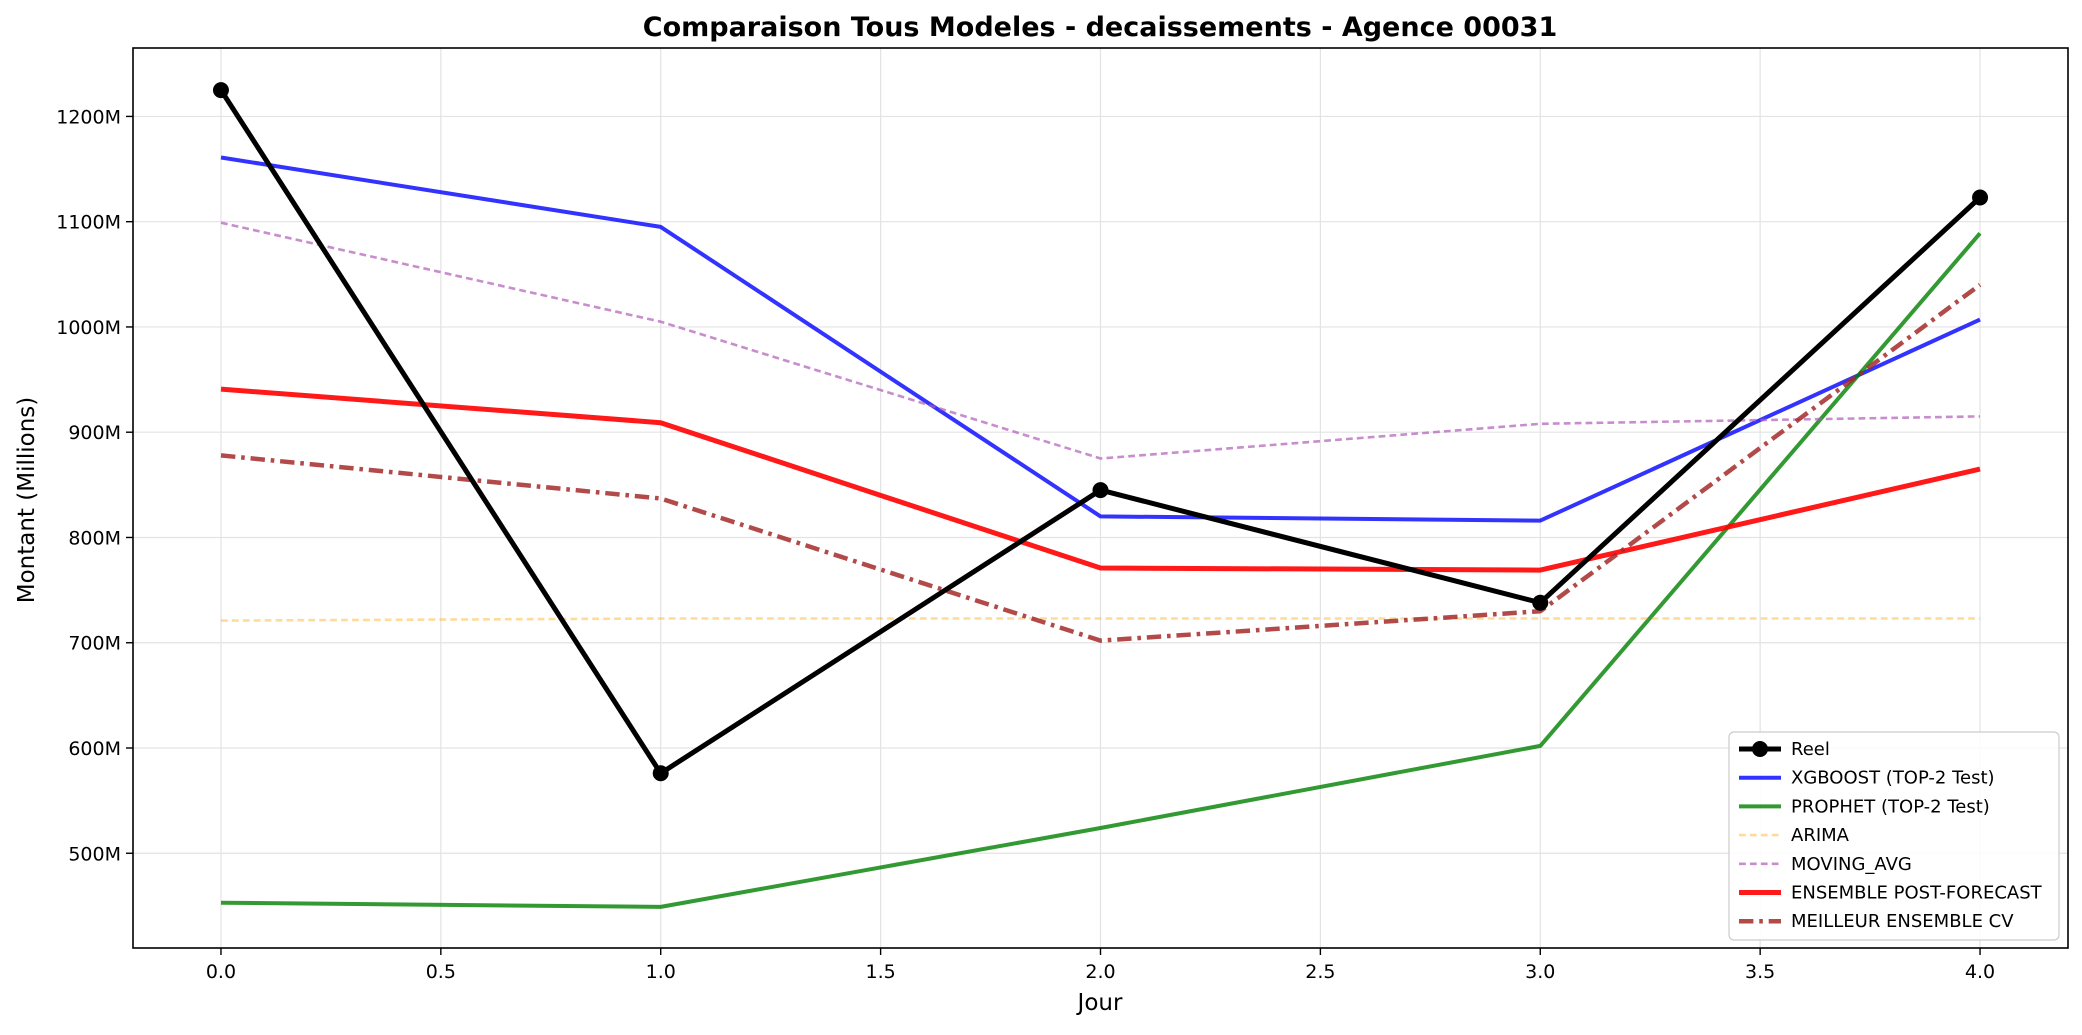 This screenshot has width=2082, height=1035. Describe the element at coordinates (1099, 1003) in the screenshot. I see `x-axis-label: Jour` at that location.